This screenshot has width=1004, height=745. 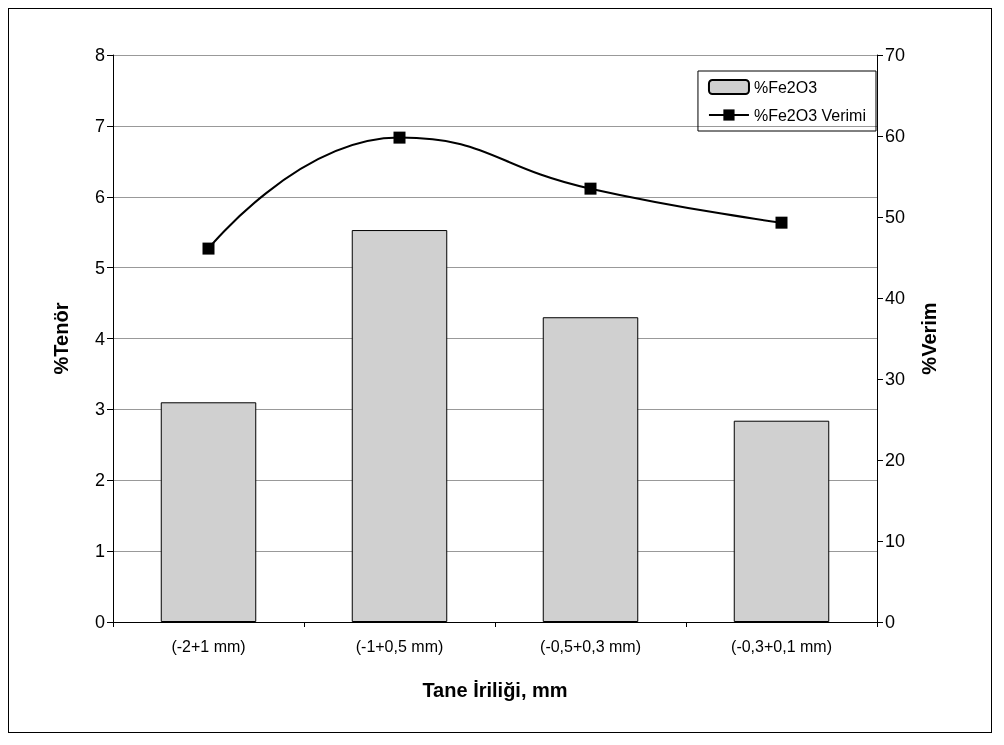 What do you see at coordinates (99, 409) in the screenshot?
I see `y-tick-label: 3` at bounding box center [99, 409].